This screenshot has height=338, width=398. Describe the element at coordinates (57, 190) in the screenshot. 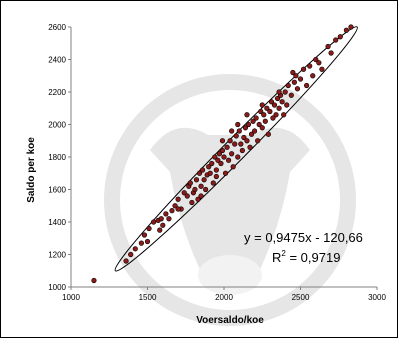

I see `y-tick-label: 1600` at that location.